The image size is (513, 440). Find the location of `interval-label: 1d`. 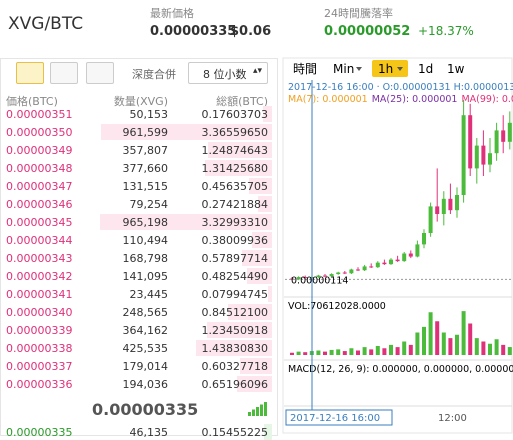

interval-label: 1d is located at coordinates (425, 69).